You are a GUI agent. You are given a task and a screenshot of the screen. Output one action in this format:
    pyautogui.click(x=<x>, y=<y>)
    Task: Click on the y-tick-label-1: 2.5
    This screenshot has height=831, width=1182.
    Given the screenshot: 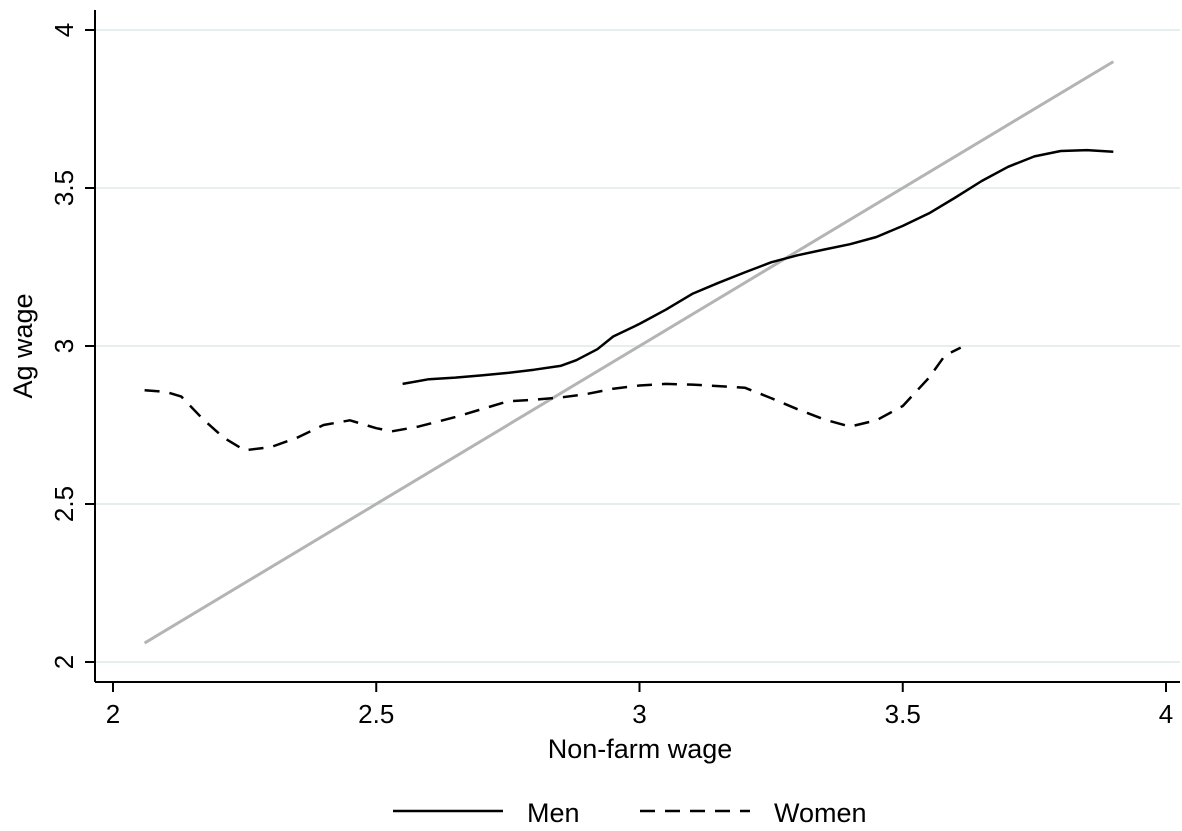 What is the action you would take?
    pyautogui.click(x=64, y=504)
    